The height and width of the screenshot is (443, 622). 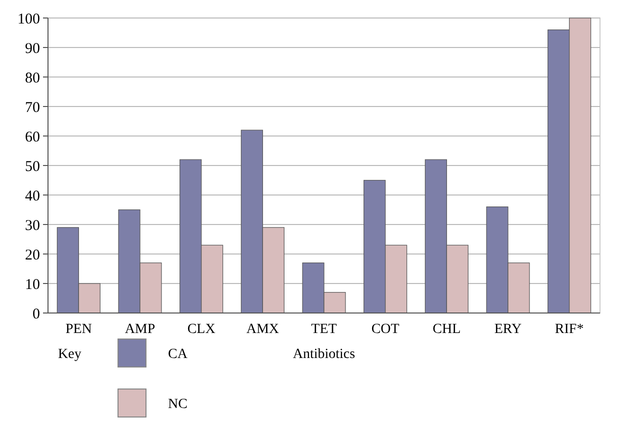 I want to click on x-tick-label: CHL, so click(x=446, y=329).